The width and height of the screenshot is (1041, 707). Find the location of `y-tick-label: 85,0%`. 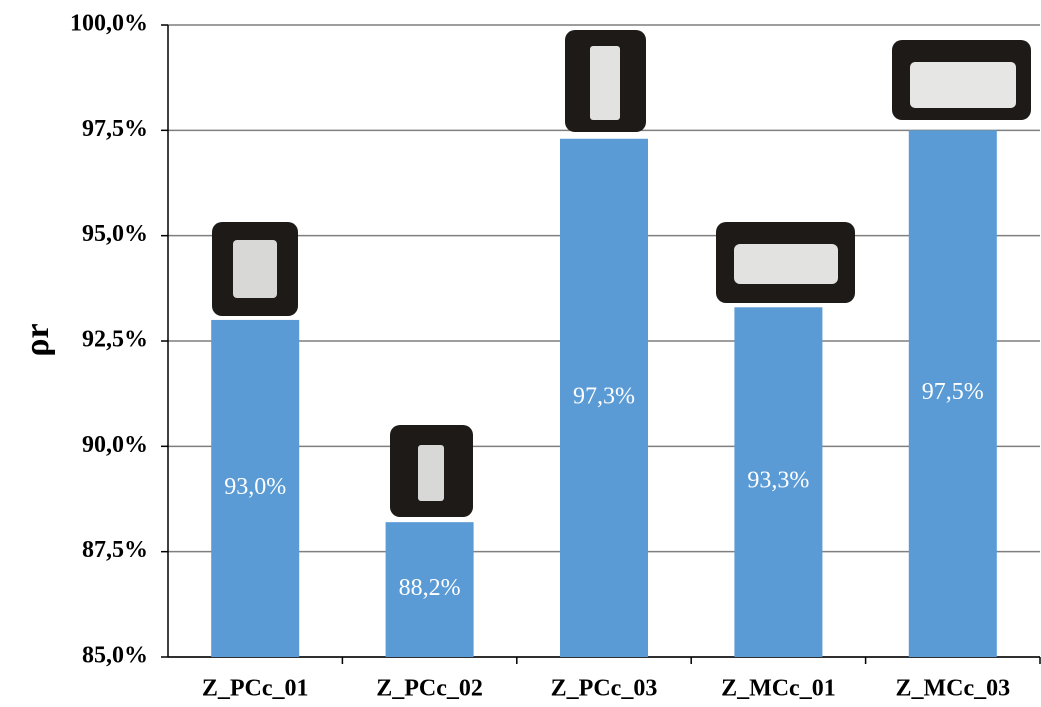

y-tick-label: 85,0% is located at coordinates (115, 656).